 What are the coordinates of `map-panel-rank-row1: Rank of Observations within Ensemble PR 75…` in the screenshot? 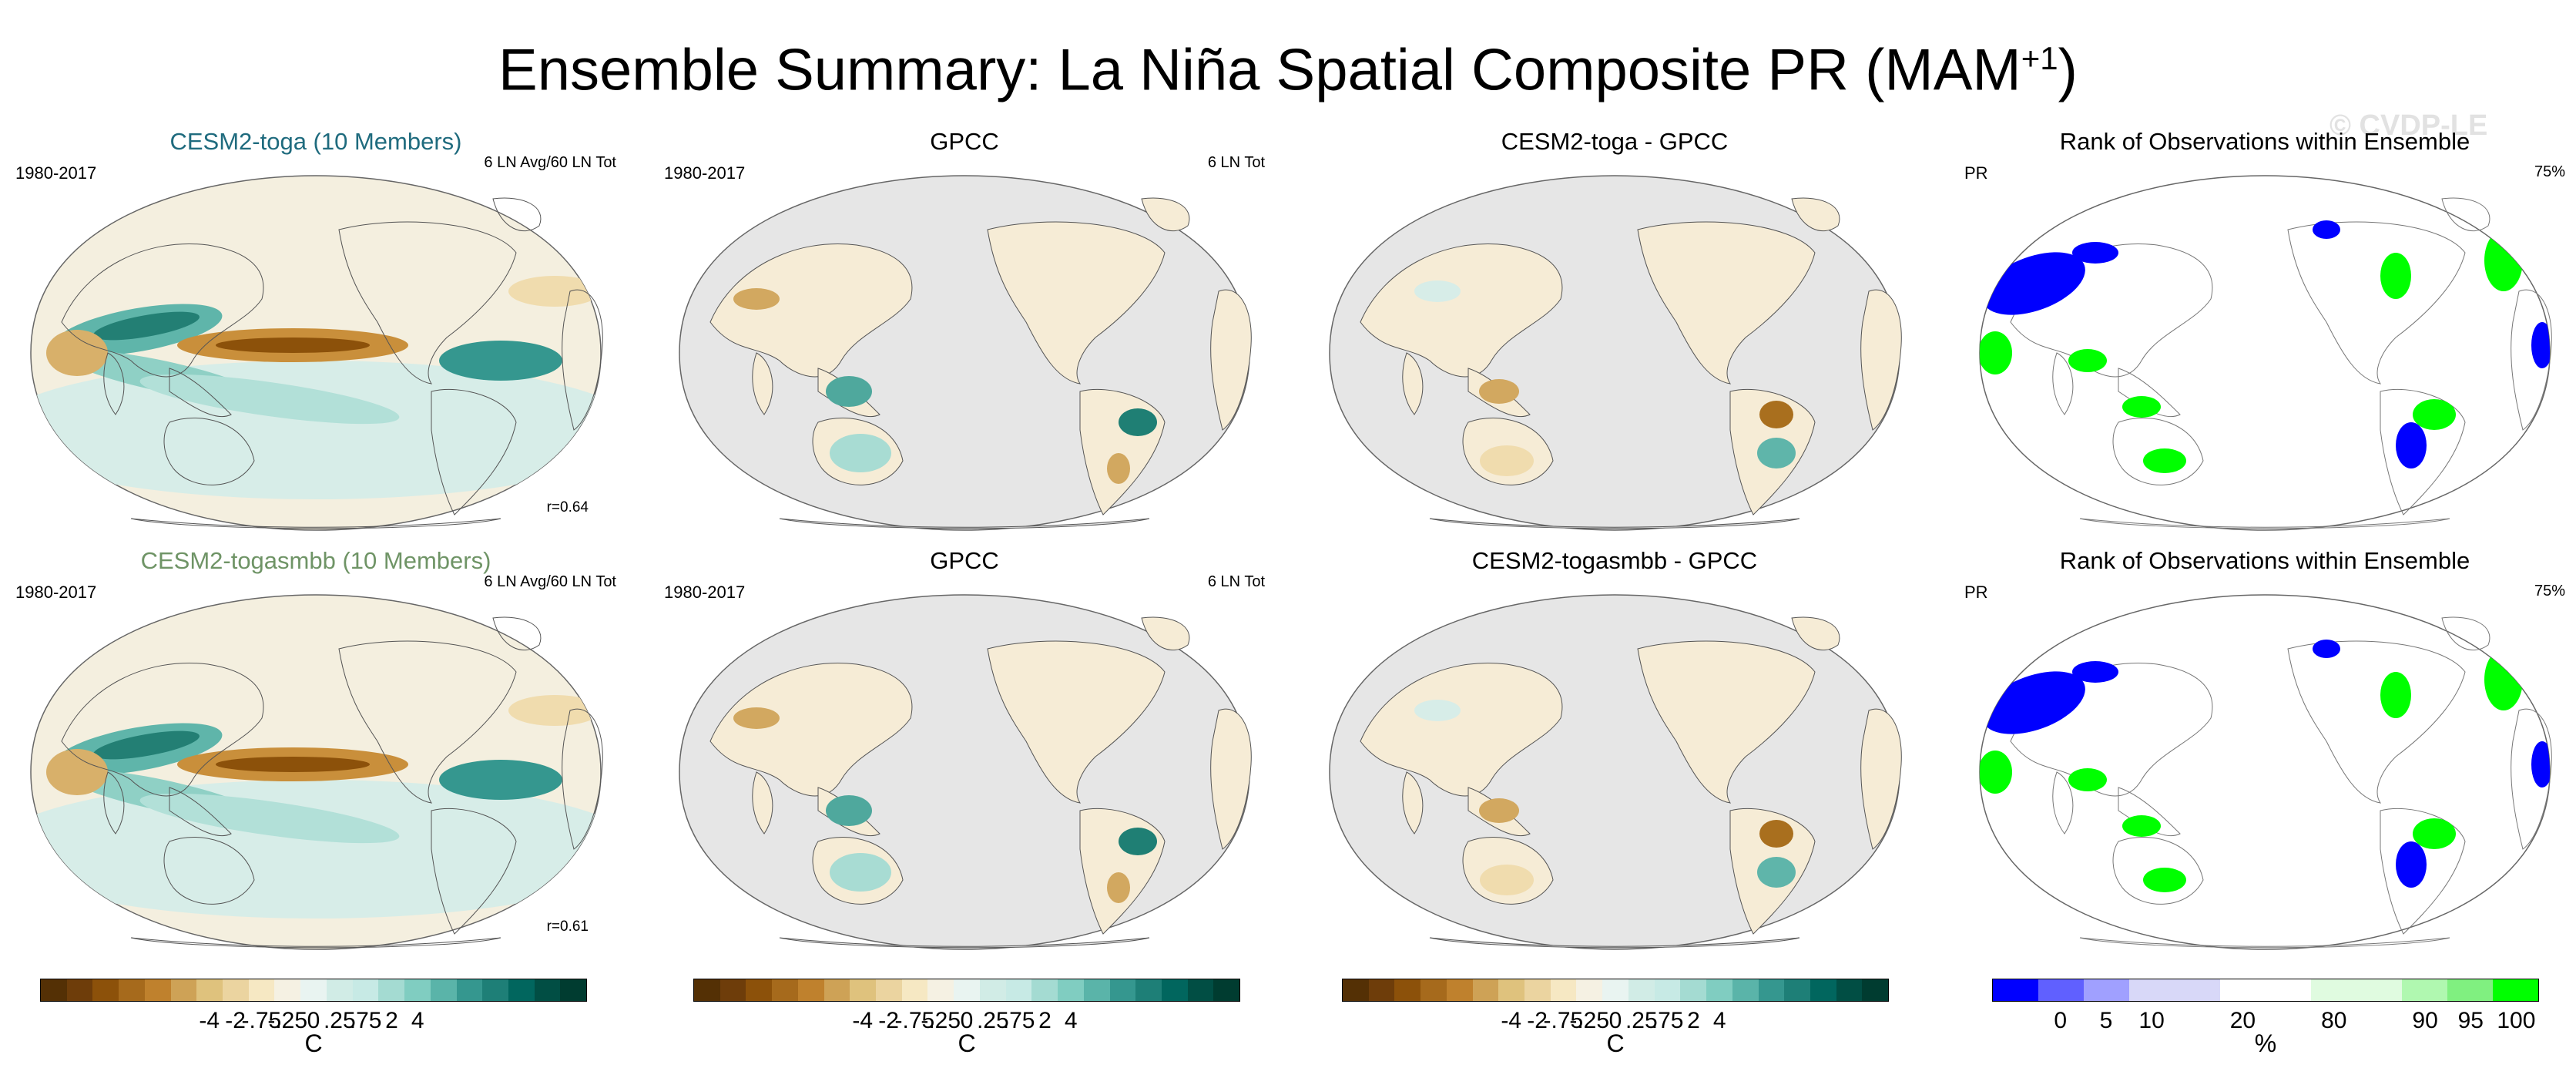 It's located at (2265, 333).